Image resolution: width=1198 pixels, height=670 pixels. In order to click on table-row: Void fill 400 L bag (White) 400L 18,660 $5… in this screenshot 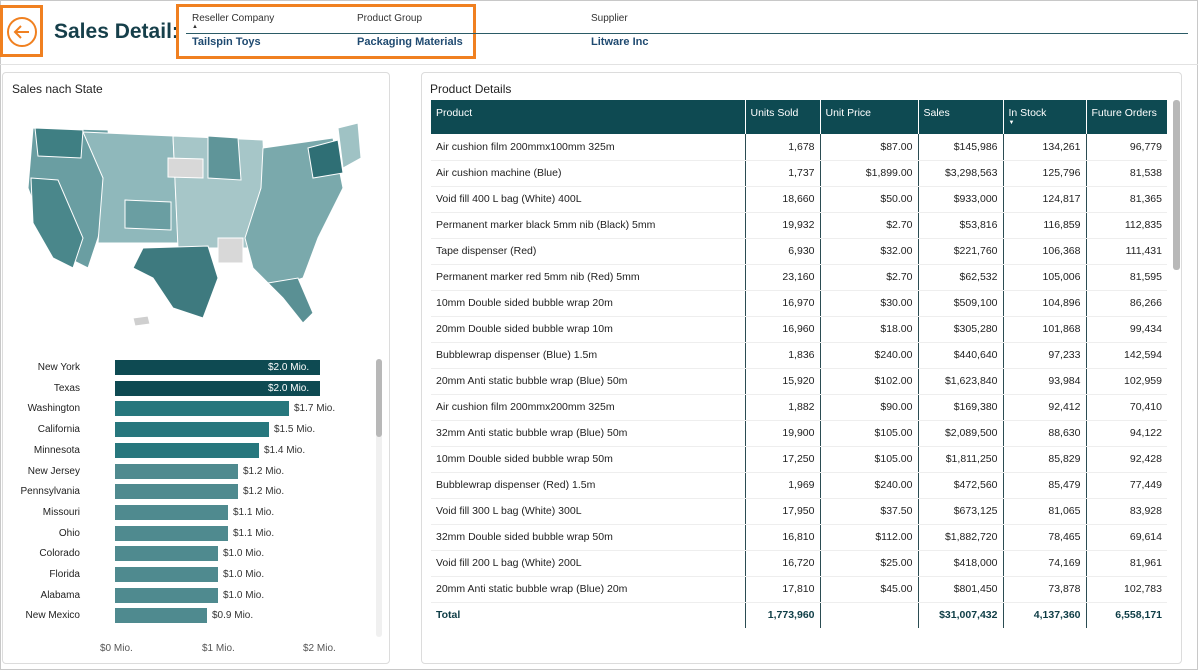, I will do `click(799, 199)`.